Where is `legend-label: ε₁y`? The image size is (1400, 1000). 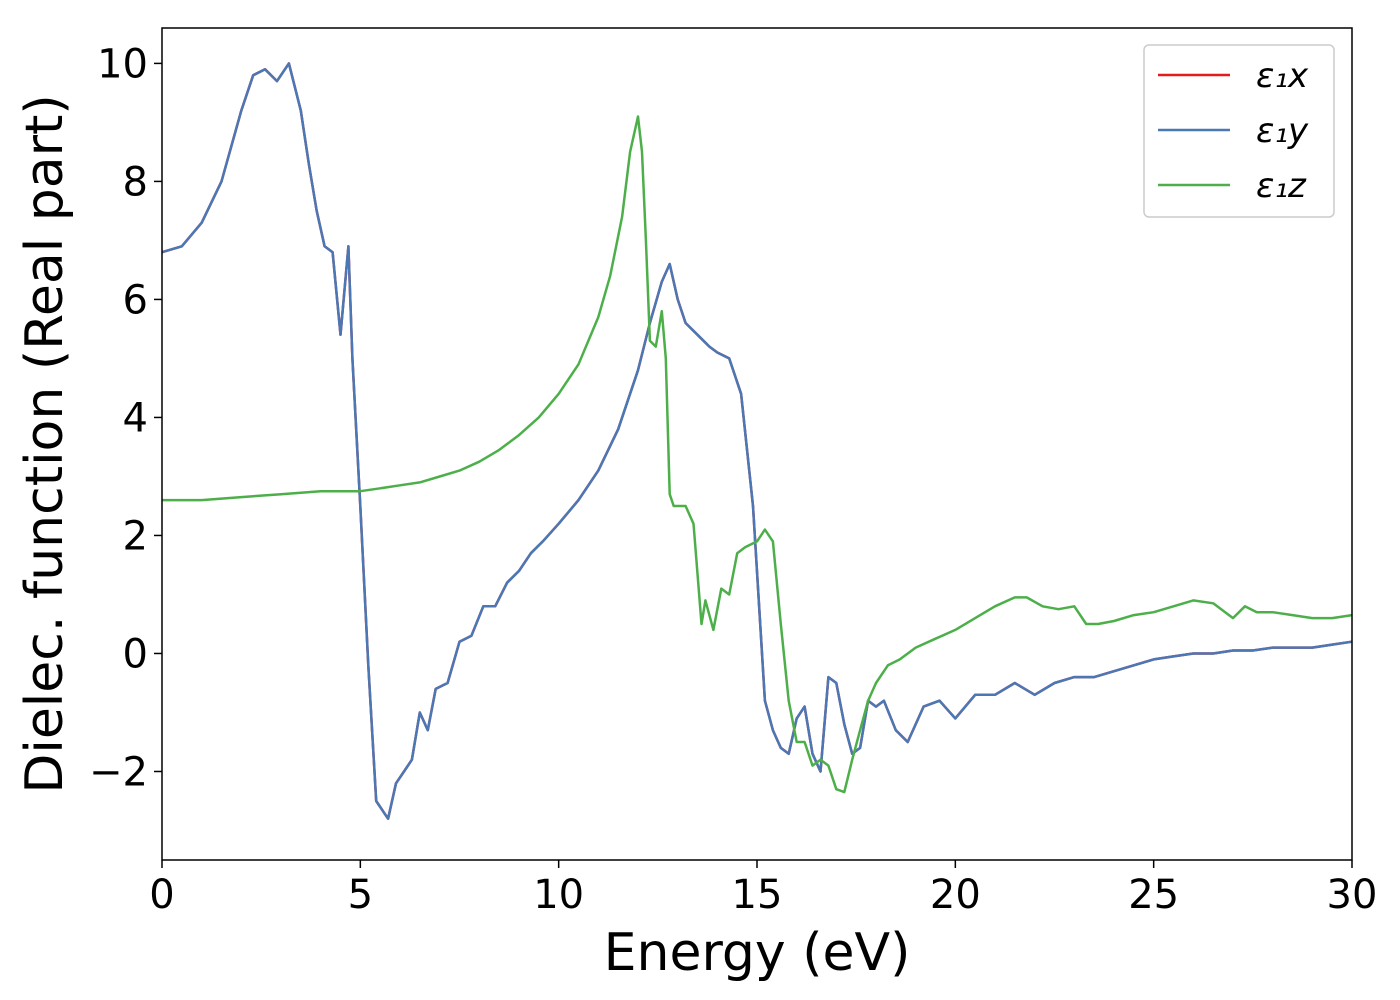 legend-label: ε₁y is located at coordinates (1282, 131).